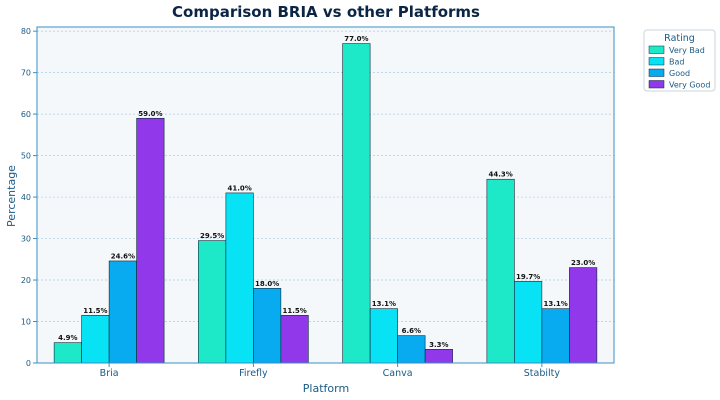  I want to click on data-label: 4.9%, so click(67, 338).